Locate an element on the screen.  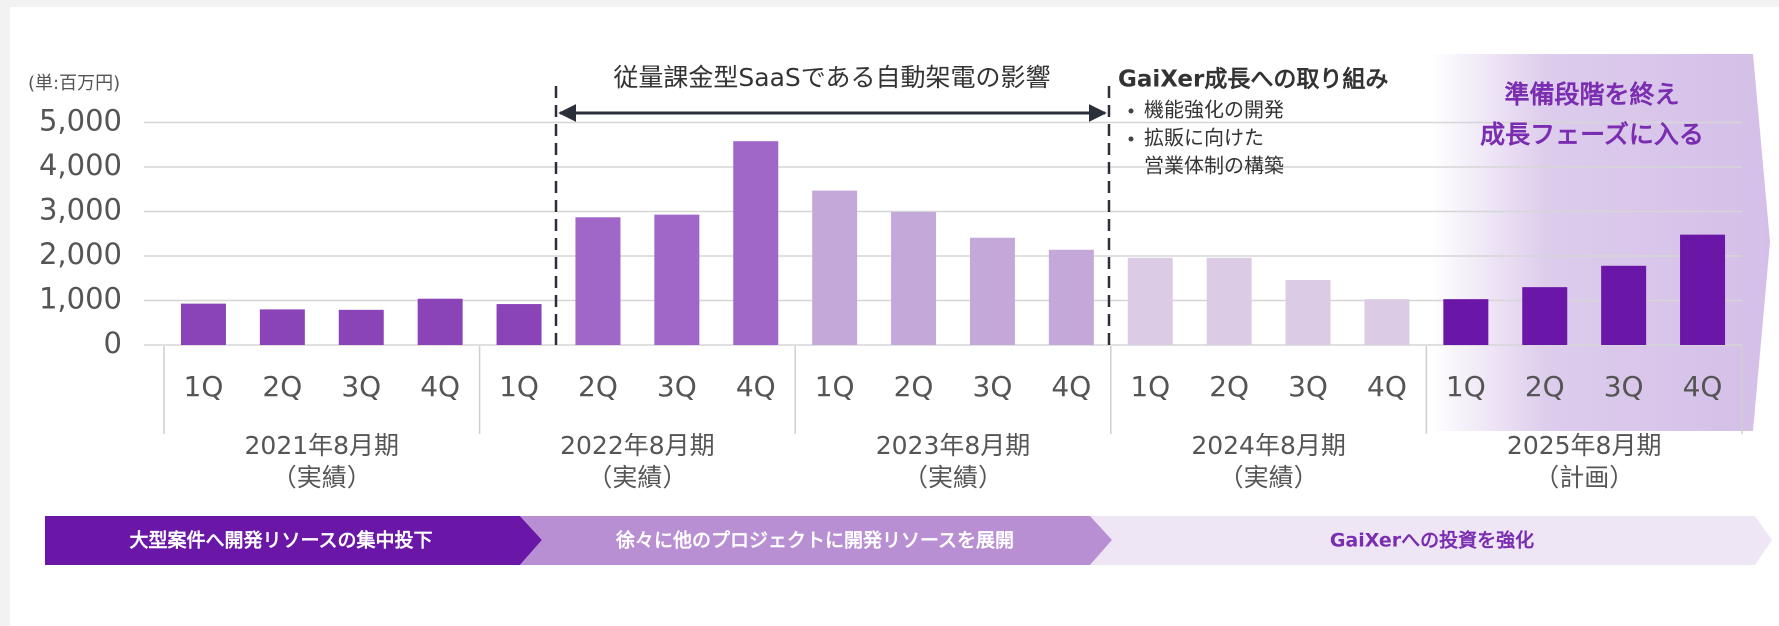
y-tick-label: 0 is located at coordinates (113, 343).